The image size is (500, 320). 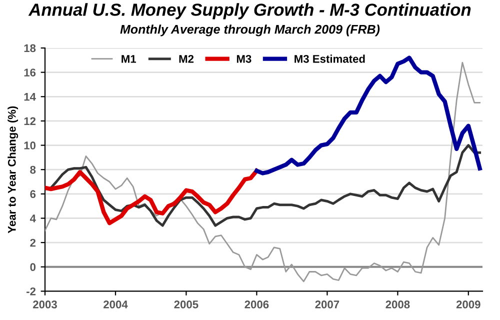 I want to click on y-axis-title: Year to Year Change (%), so click(x=13, y=170).